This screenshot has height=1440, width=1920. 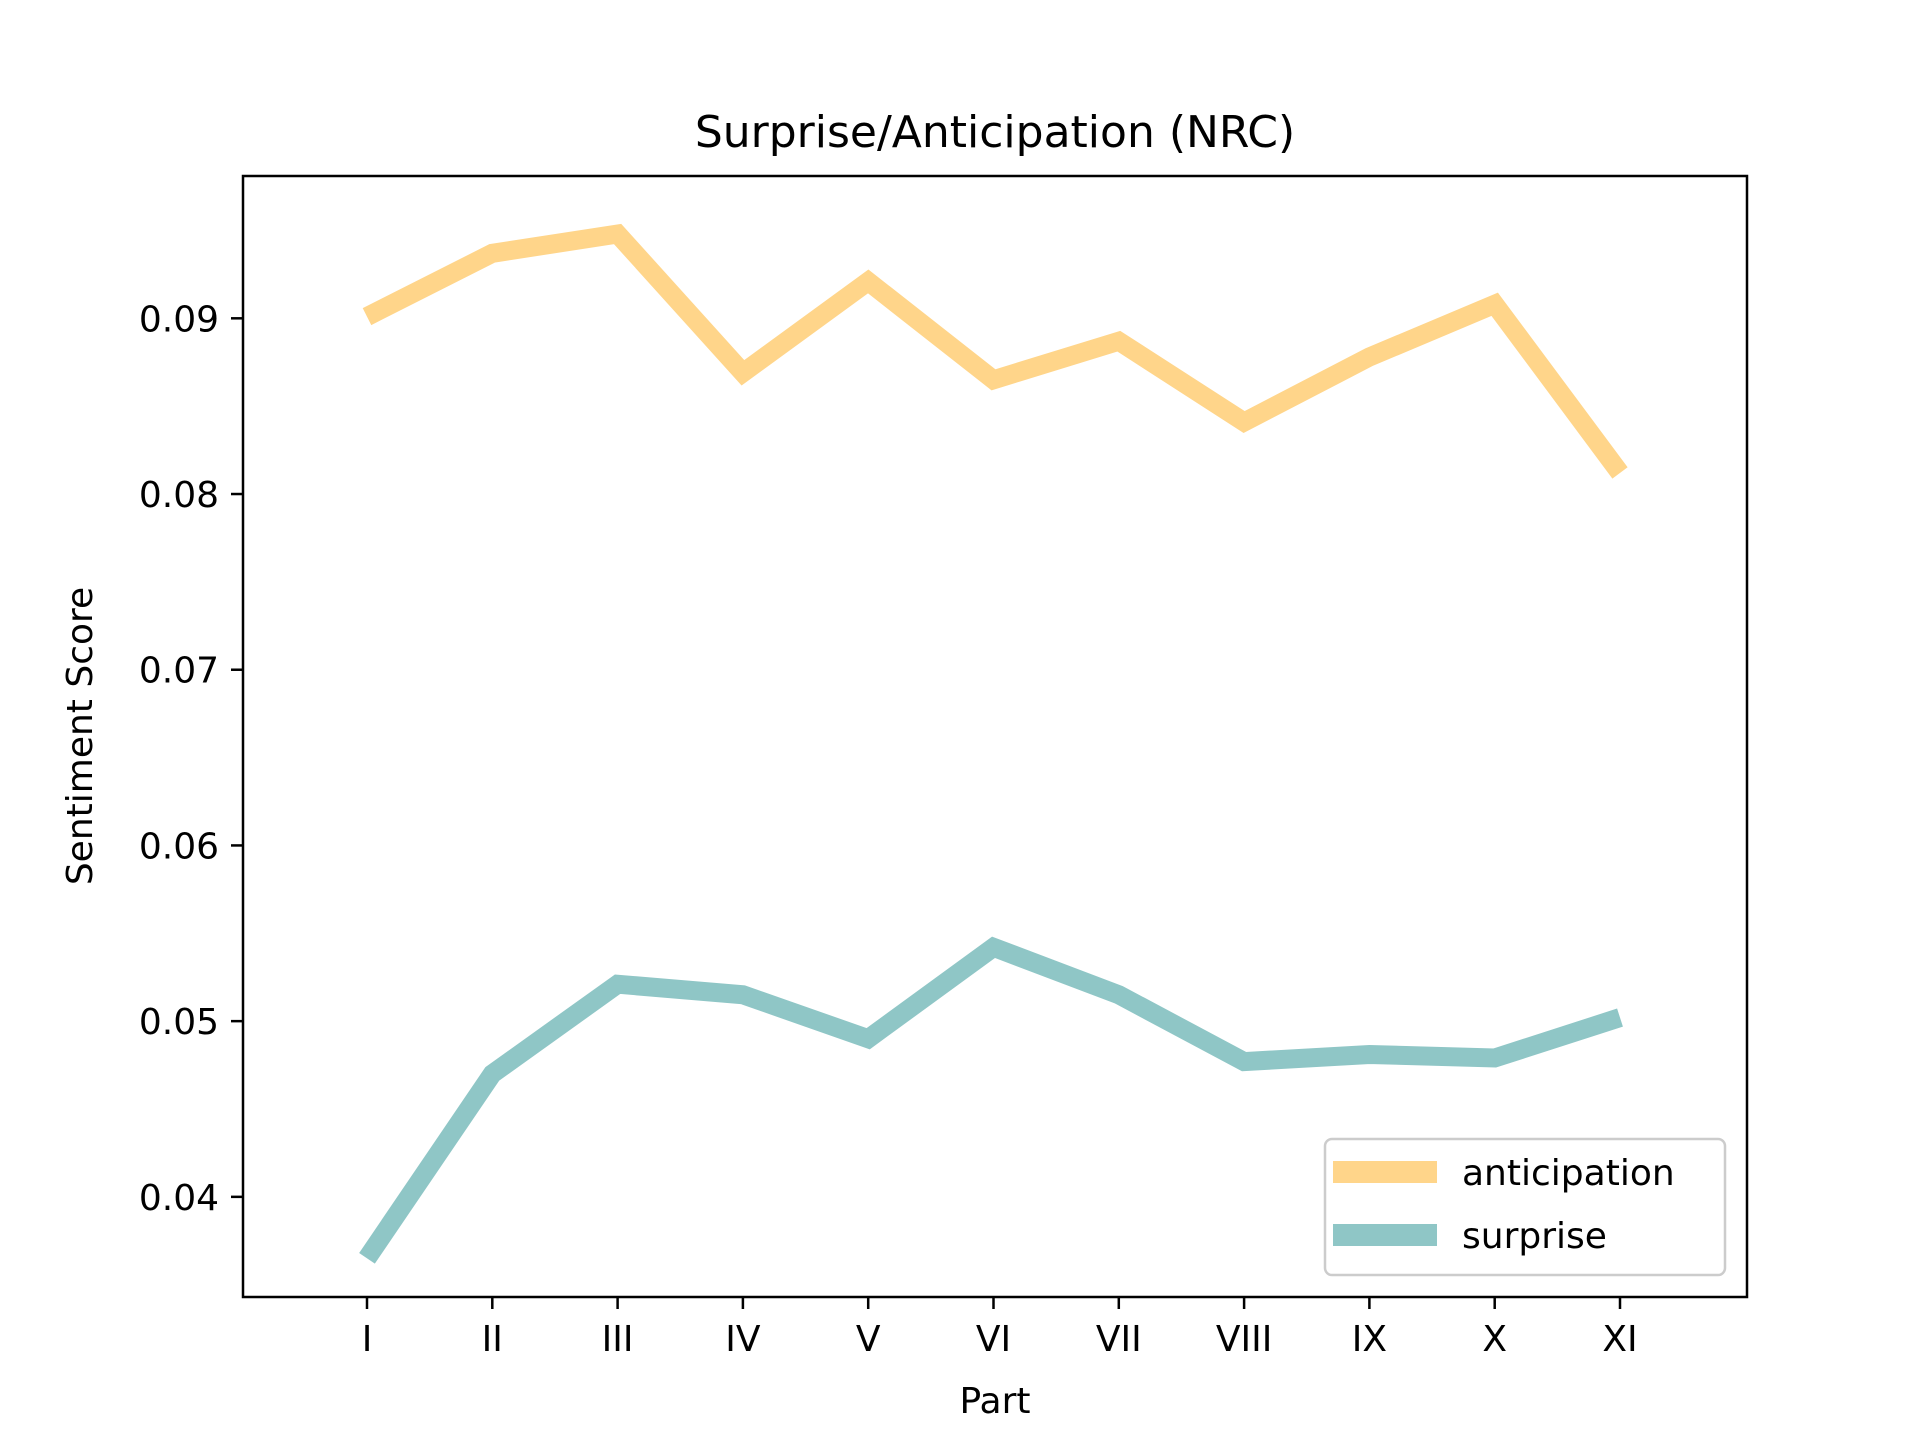 I want to click on y-tick-label: 0.07, so click(x=179, y=671).